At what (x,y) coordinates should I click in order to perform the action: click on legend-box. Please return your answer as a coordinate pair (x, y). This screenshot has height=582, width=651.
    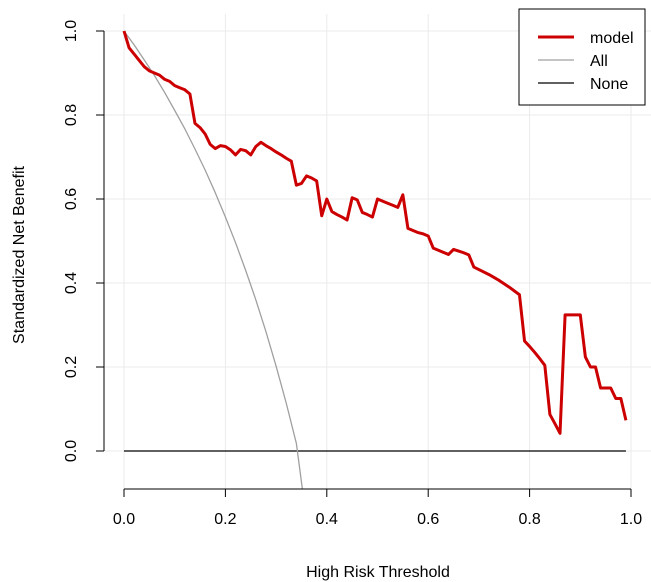
    Looking at the image, I should click on (582, 57).